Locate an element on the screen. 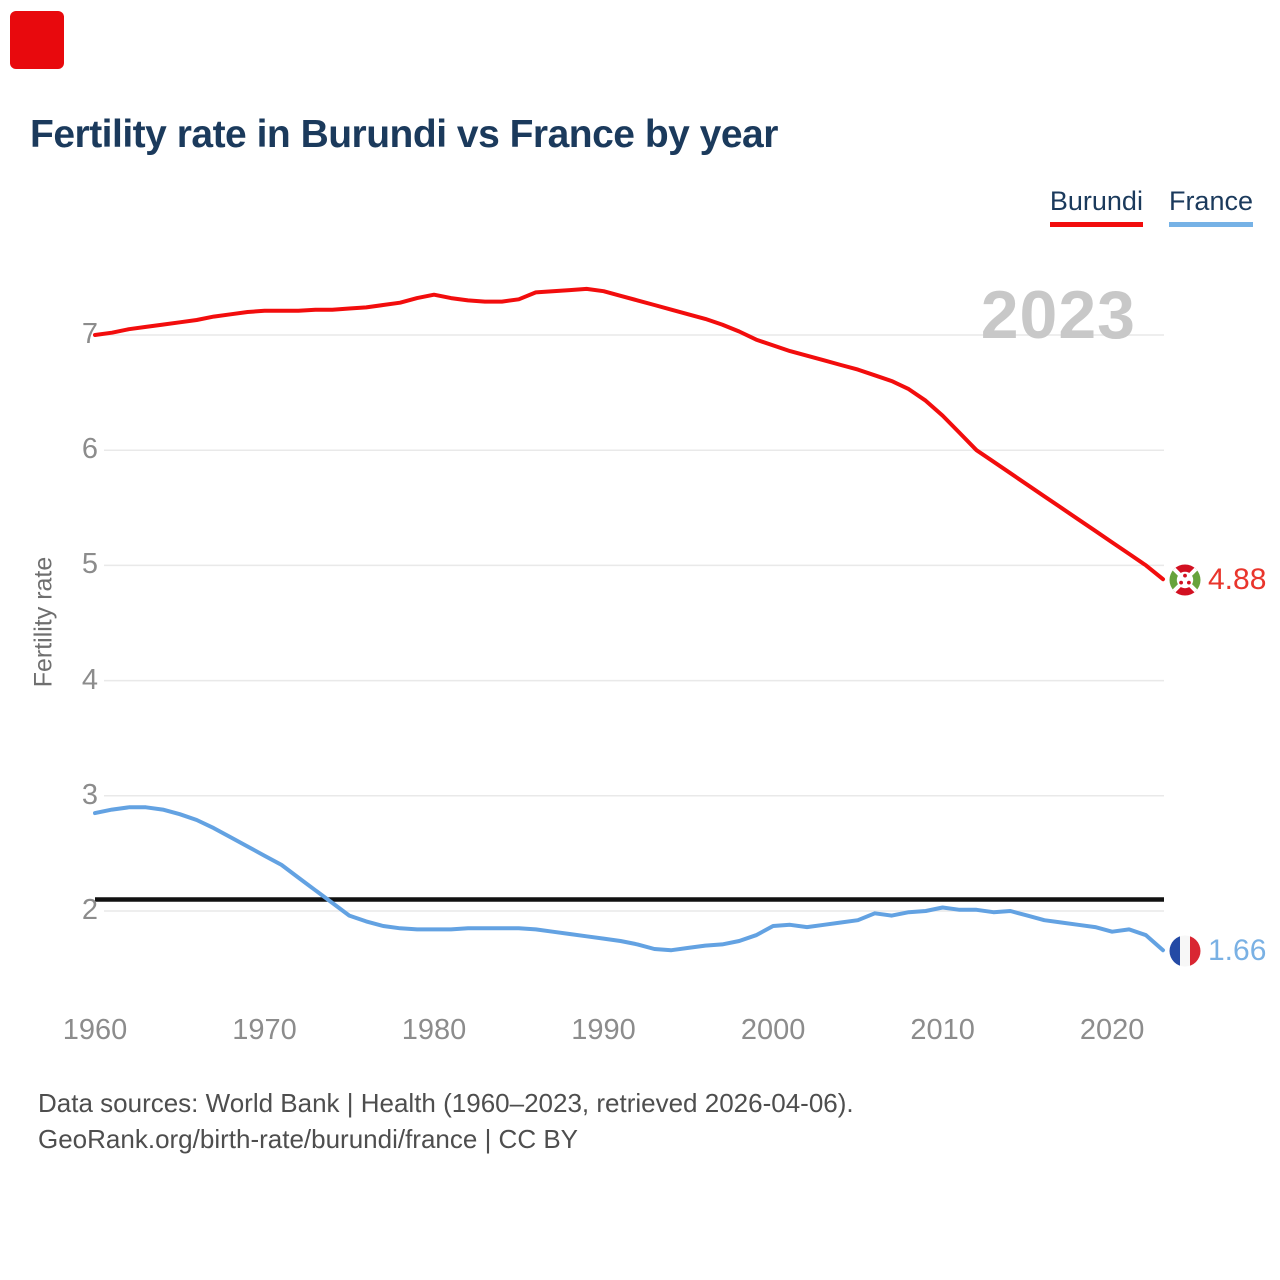 The width and height of the screenshot is (1280, 1280). y-tick-label-7: 7 is located at coordinates (89, 334).